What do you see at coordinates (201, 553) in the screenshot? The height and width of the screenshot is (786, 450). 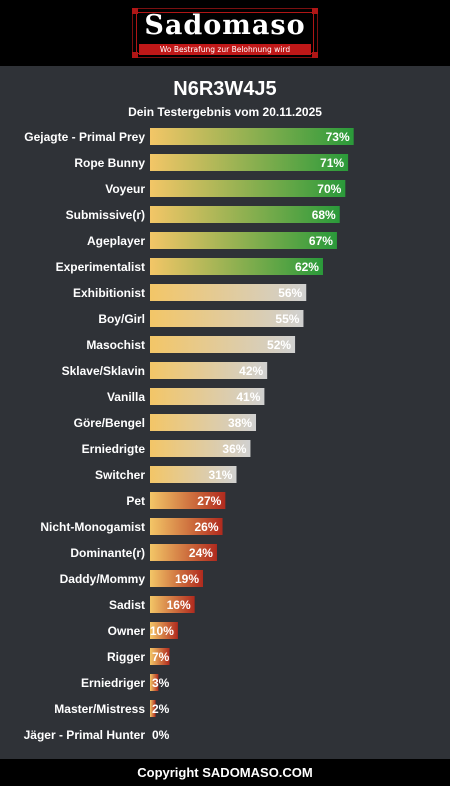 I see `value-label: 24%` at bounding box center [201, 553].